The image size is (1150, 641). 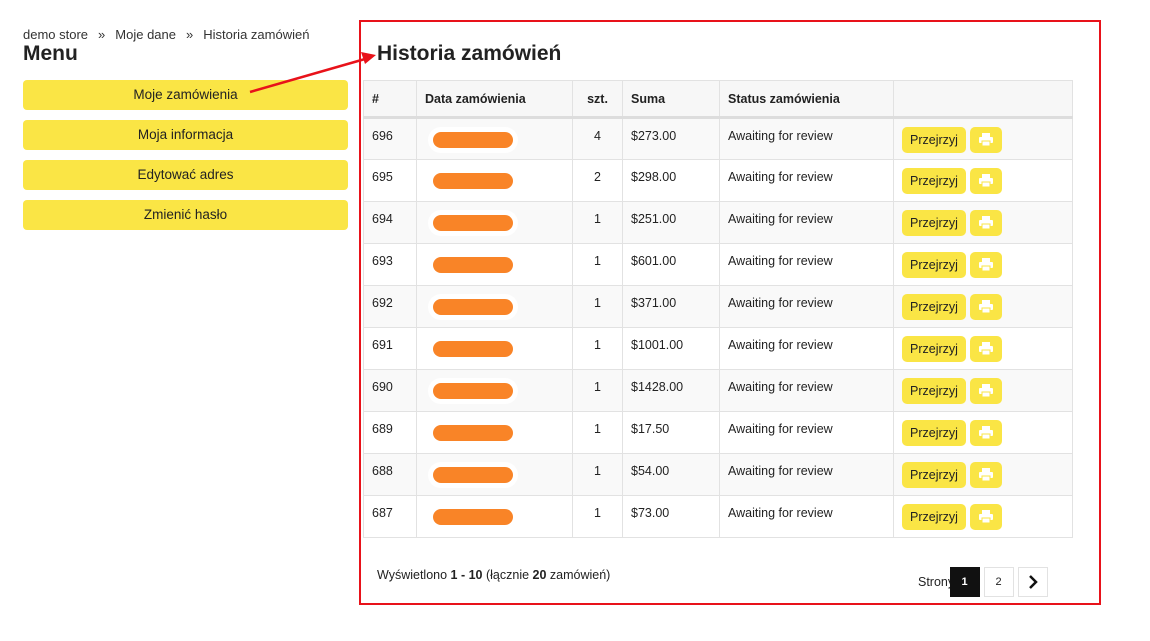 I want to click on order-id: 692, so click(x=390, y=306).